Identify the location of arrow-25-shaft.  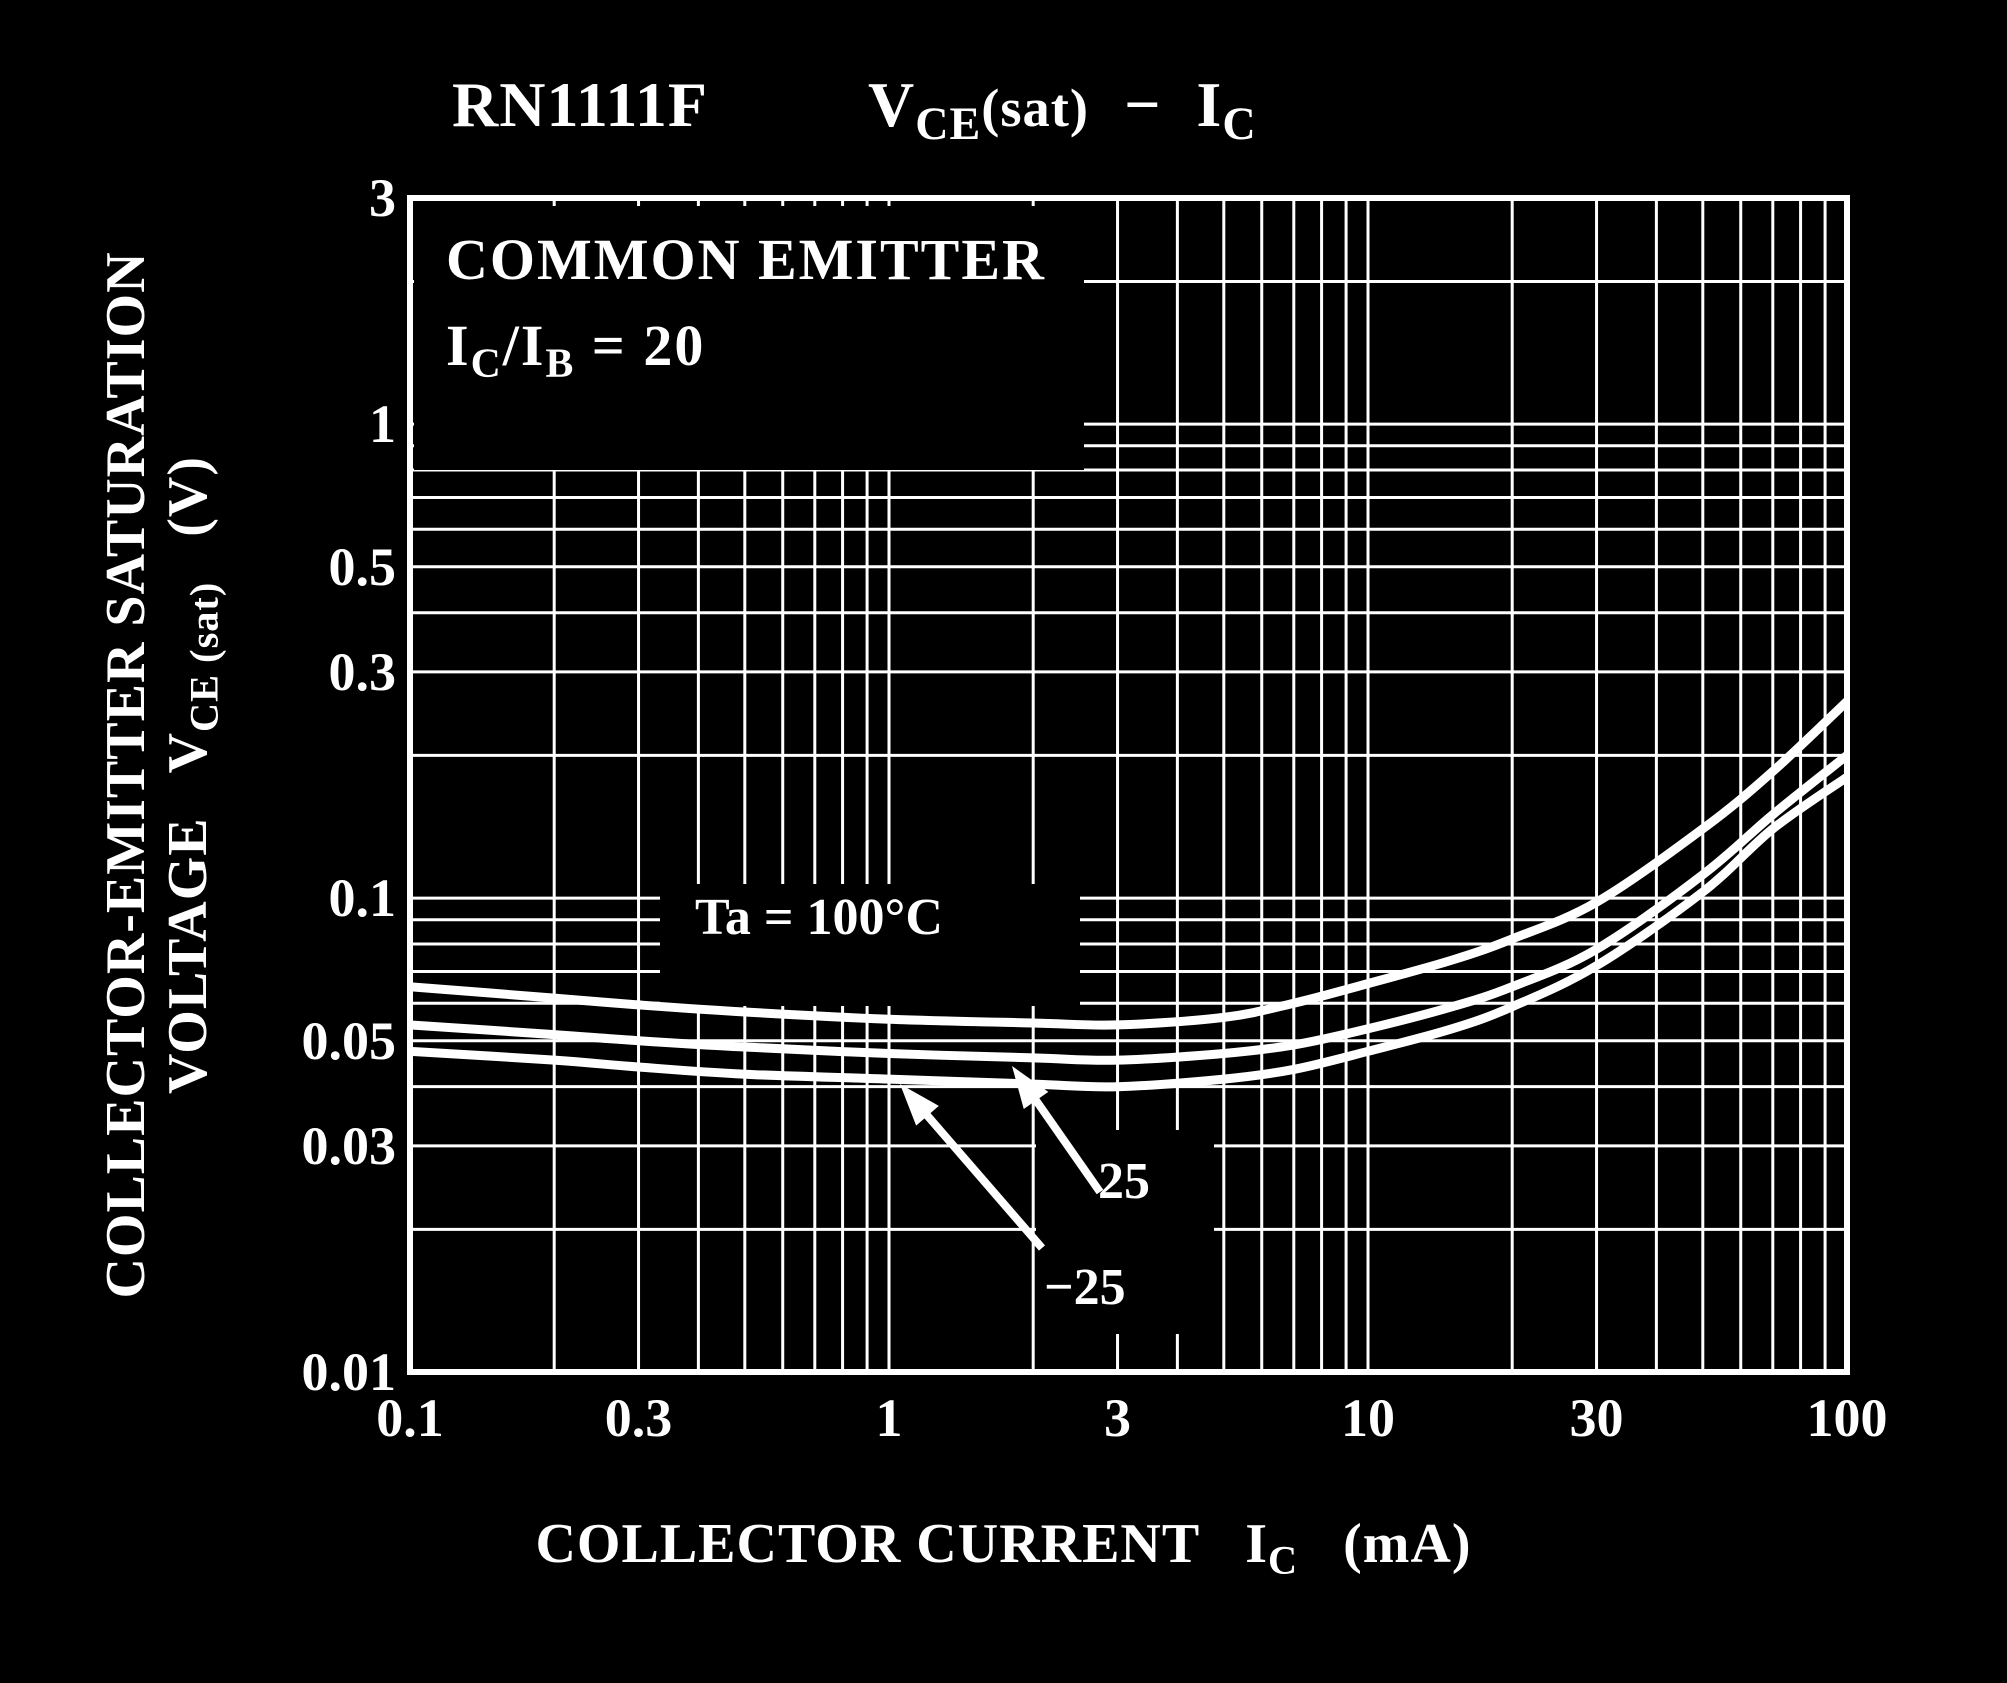
(1066, 1144).